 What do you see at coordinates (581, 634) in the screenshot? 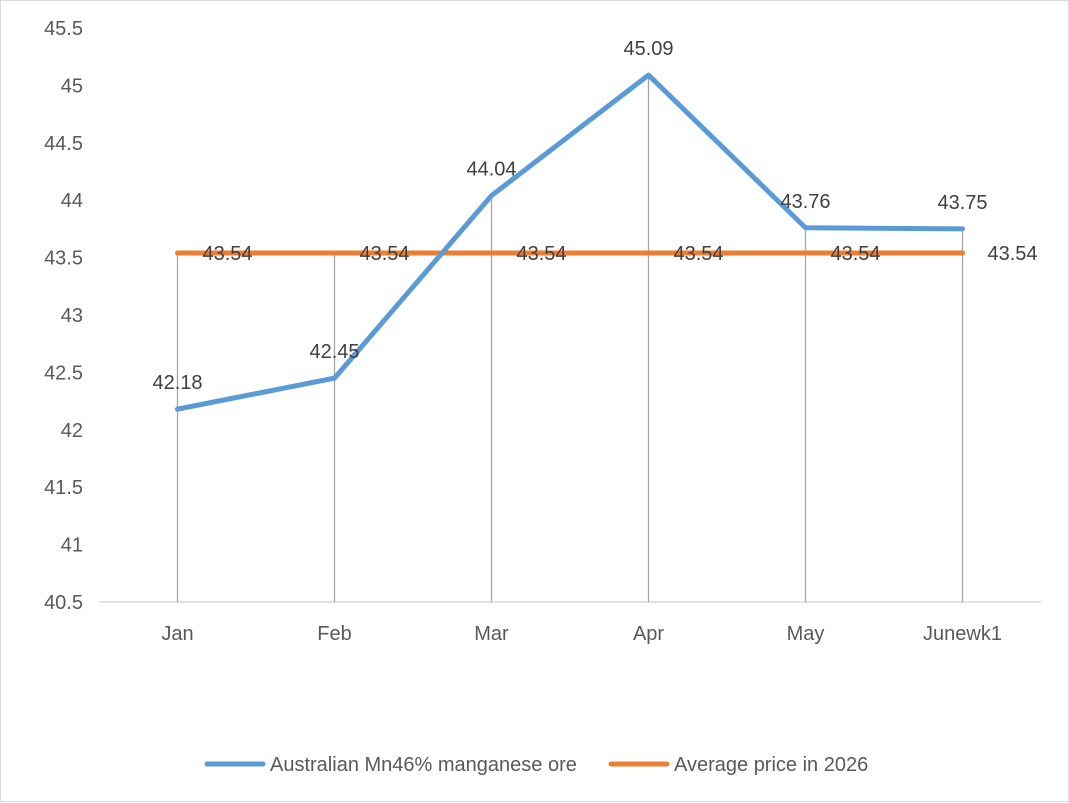
I see `x-axis-ticks: Jan Feb Mar Apr May Junewk1` at bounding box center [581, 634].